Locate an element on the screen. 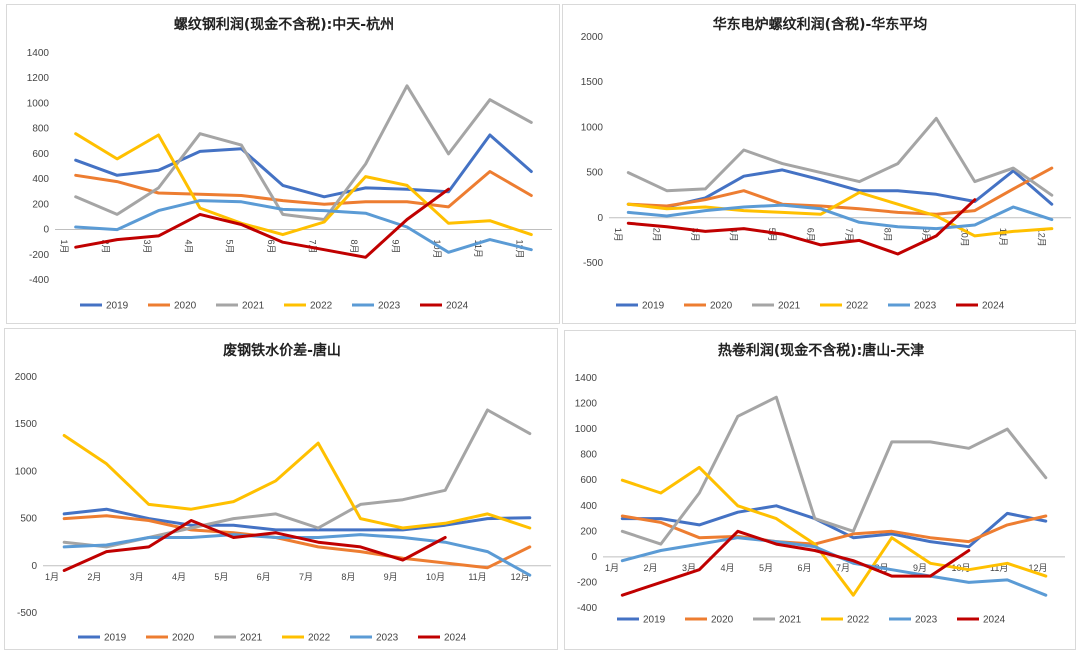 The width and height of the screenshot is (1080, 654). y-tick-label: 1400 is located at coordinates (586, 378).